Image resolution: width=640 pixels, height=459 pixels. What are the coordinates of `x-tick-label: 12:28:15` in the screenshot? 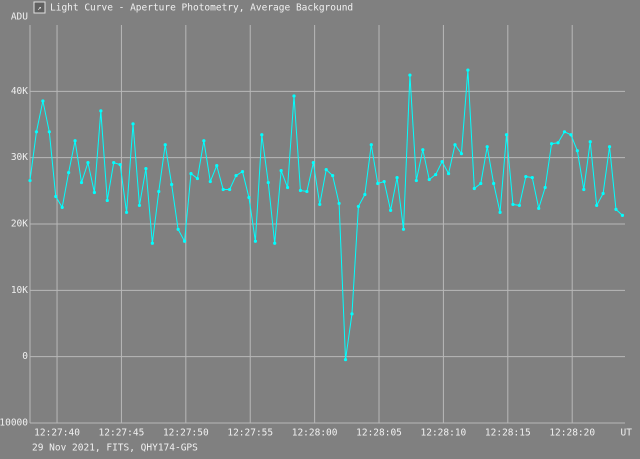 It's located at (508, 433).